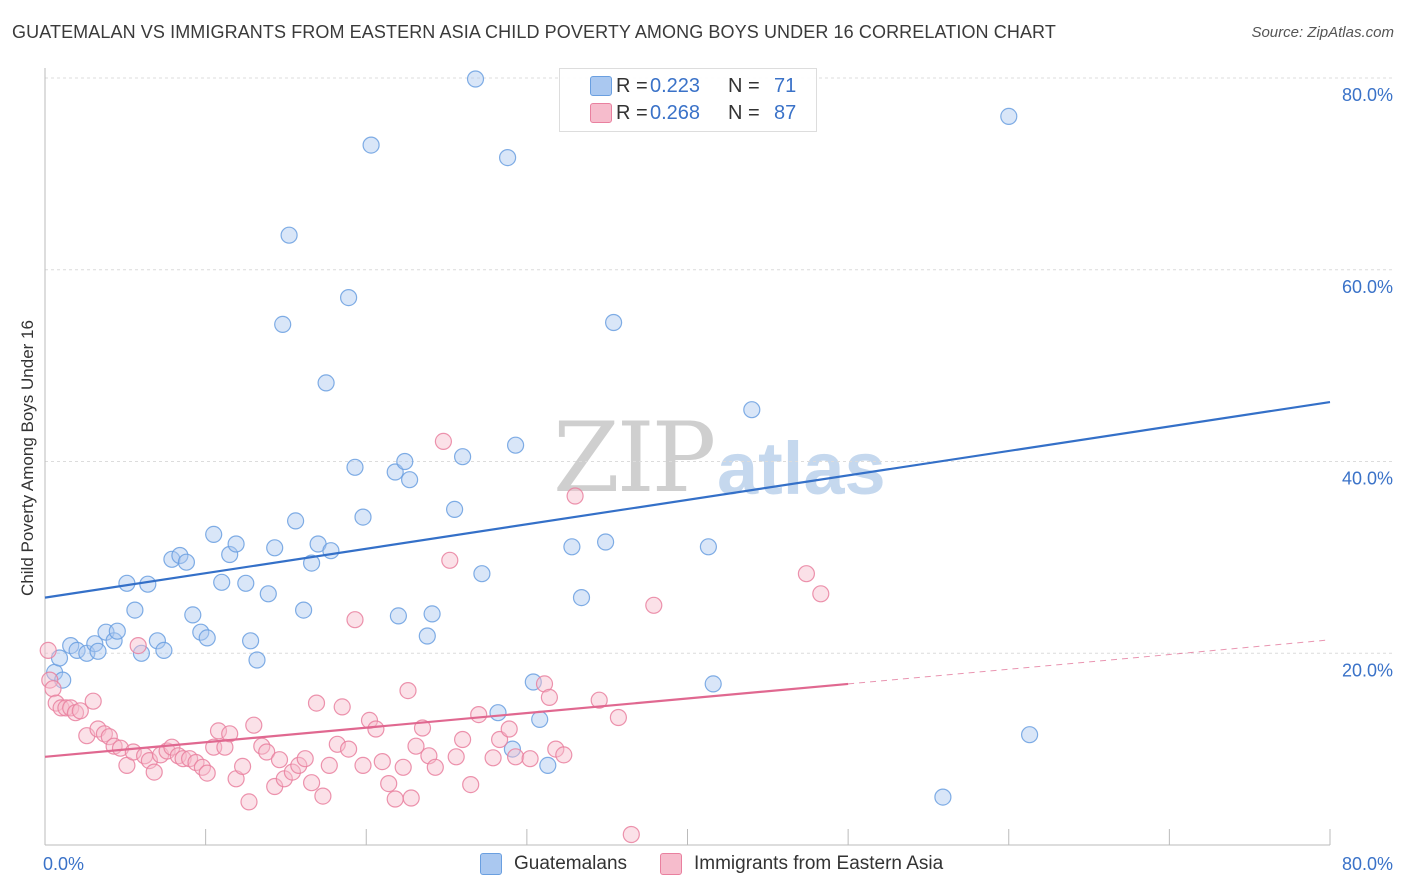  Describe the element at coordinates (63, 864) in the screenshot. I see `x-tick-label-min: 0.0%` at that location.